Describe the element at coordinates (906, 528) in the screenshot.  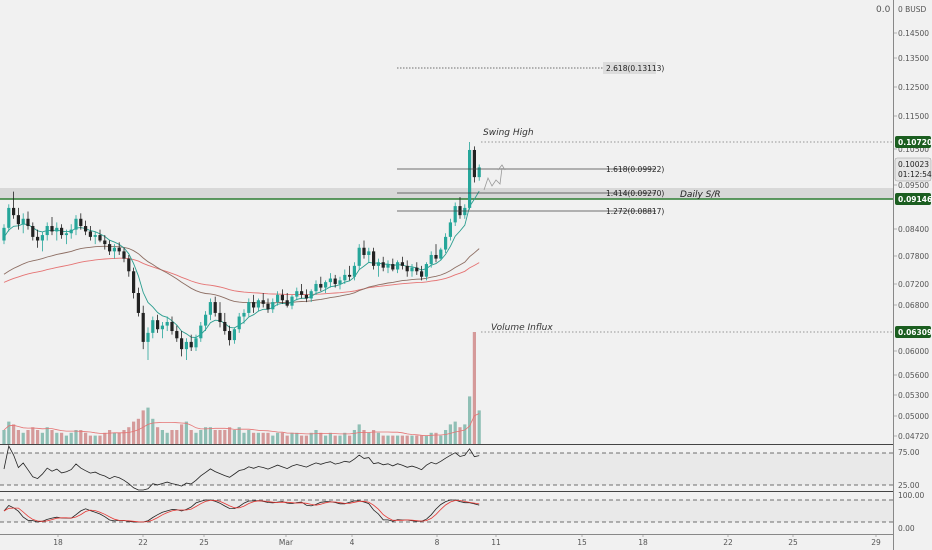
I see `stoch-level-0-label: 0.00` at that location.